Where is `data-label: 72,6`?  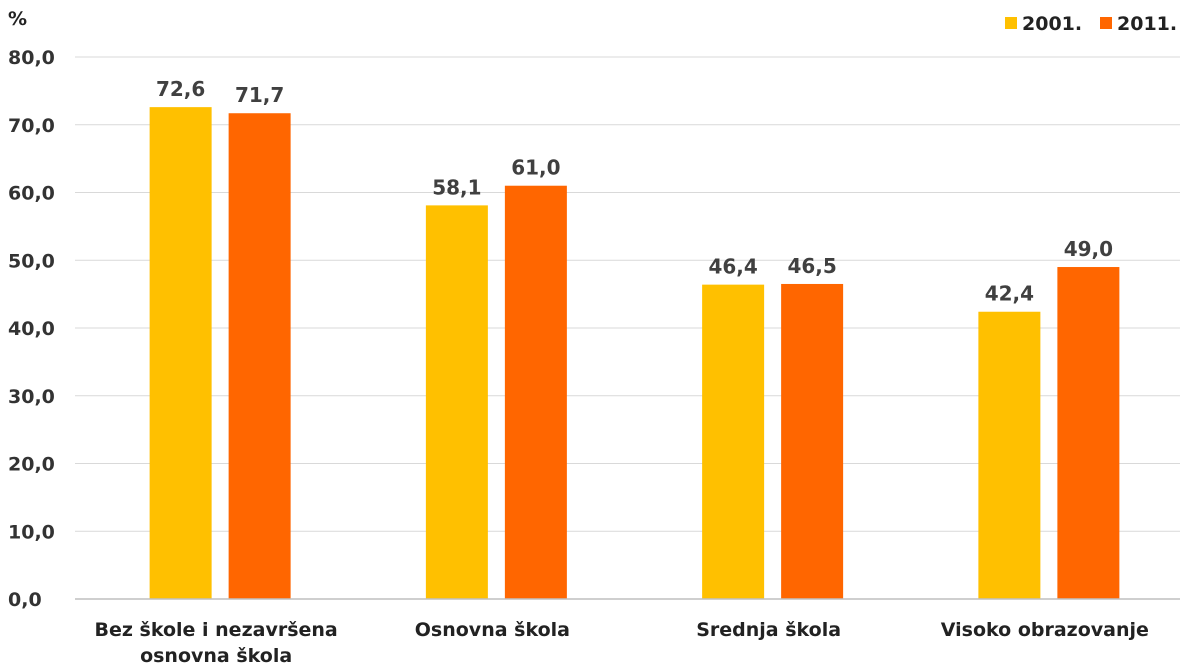
data-label: 72,6 is located at coordinates (180, 89).